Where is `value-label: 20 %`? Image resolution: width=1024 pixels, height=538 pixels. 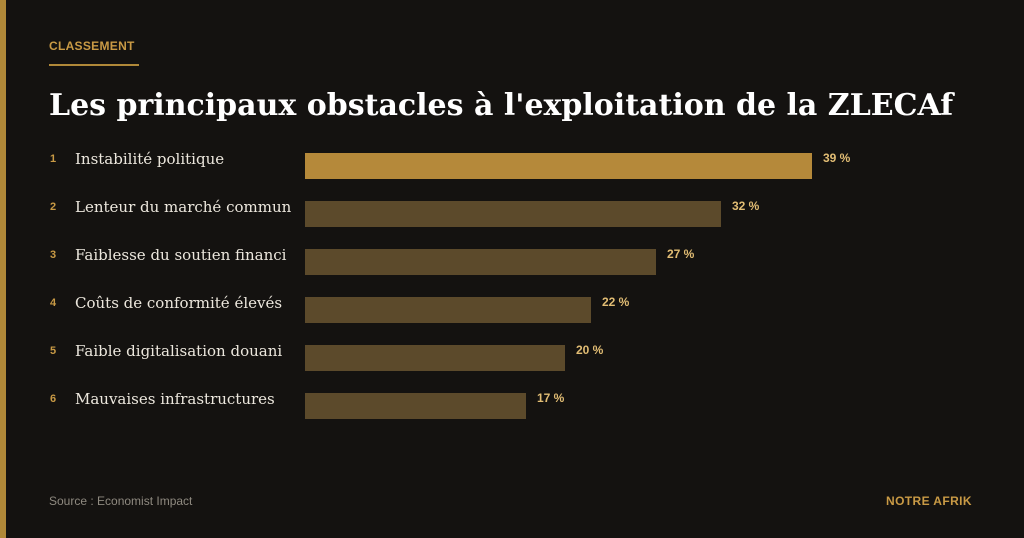 value-label: 20 % is located at coordinates (590, 350).